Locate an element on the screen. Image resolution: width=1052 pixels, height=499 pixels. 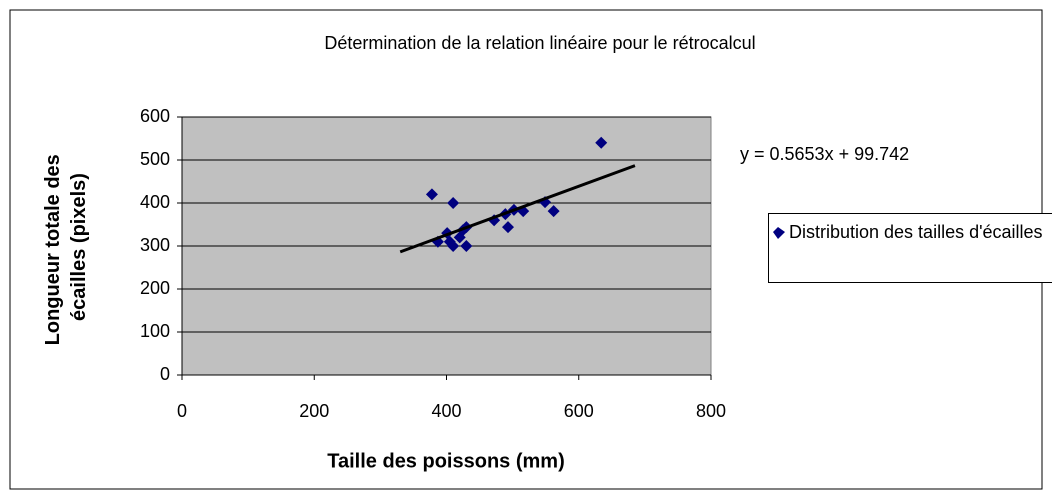
y-tick-label: 300 is located at coordinates (155, 245).